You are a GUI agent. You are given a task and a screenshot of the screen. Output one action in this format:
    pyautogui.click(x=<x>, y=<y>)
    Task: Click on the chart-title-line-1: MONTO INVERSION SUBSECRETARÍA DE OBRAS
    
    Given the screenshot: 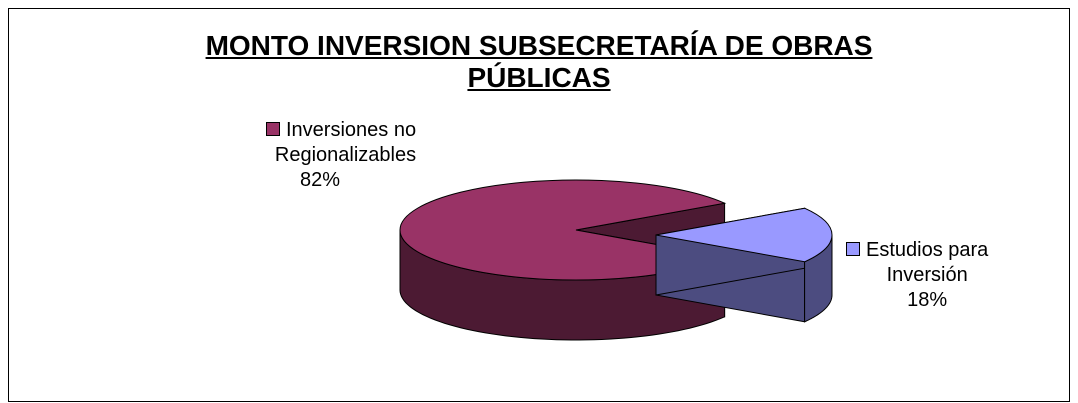 What is the action you would take?
    pyautogui.click(x=539, y=45)
    